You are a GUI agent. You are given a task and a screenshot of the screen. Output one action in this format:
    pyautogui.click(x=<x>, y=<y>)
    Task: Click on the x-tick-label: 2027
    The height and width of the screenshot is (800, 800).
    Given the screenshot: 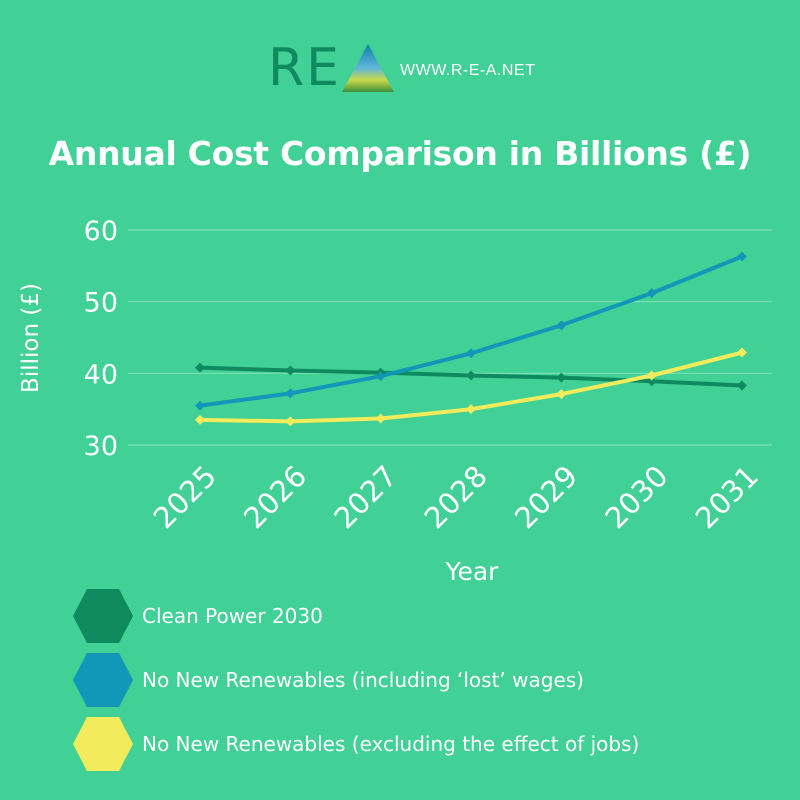 What is the action you would take?
    pyautogui.click(x=365, y=497)
    